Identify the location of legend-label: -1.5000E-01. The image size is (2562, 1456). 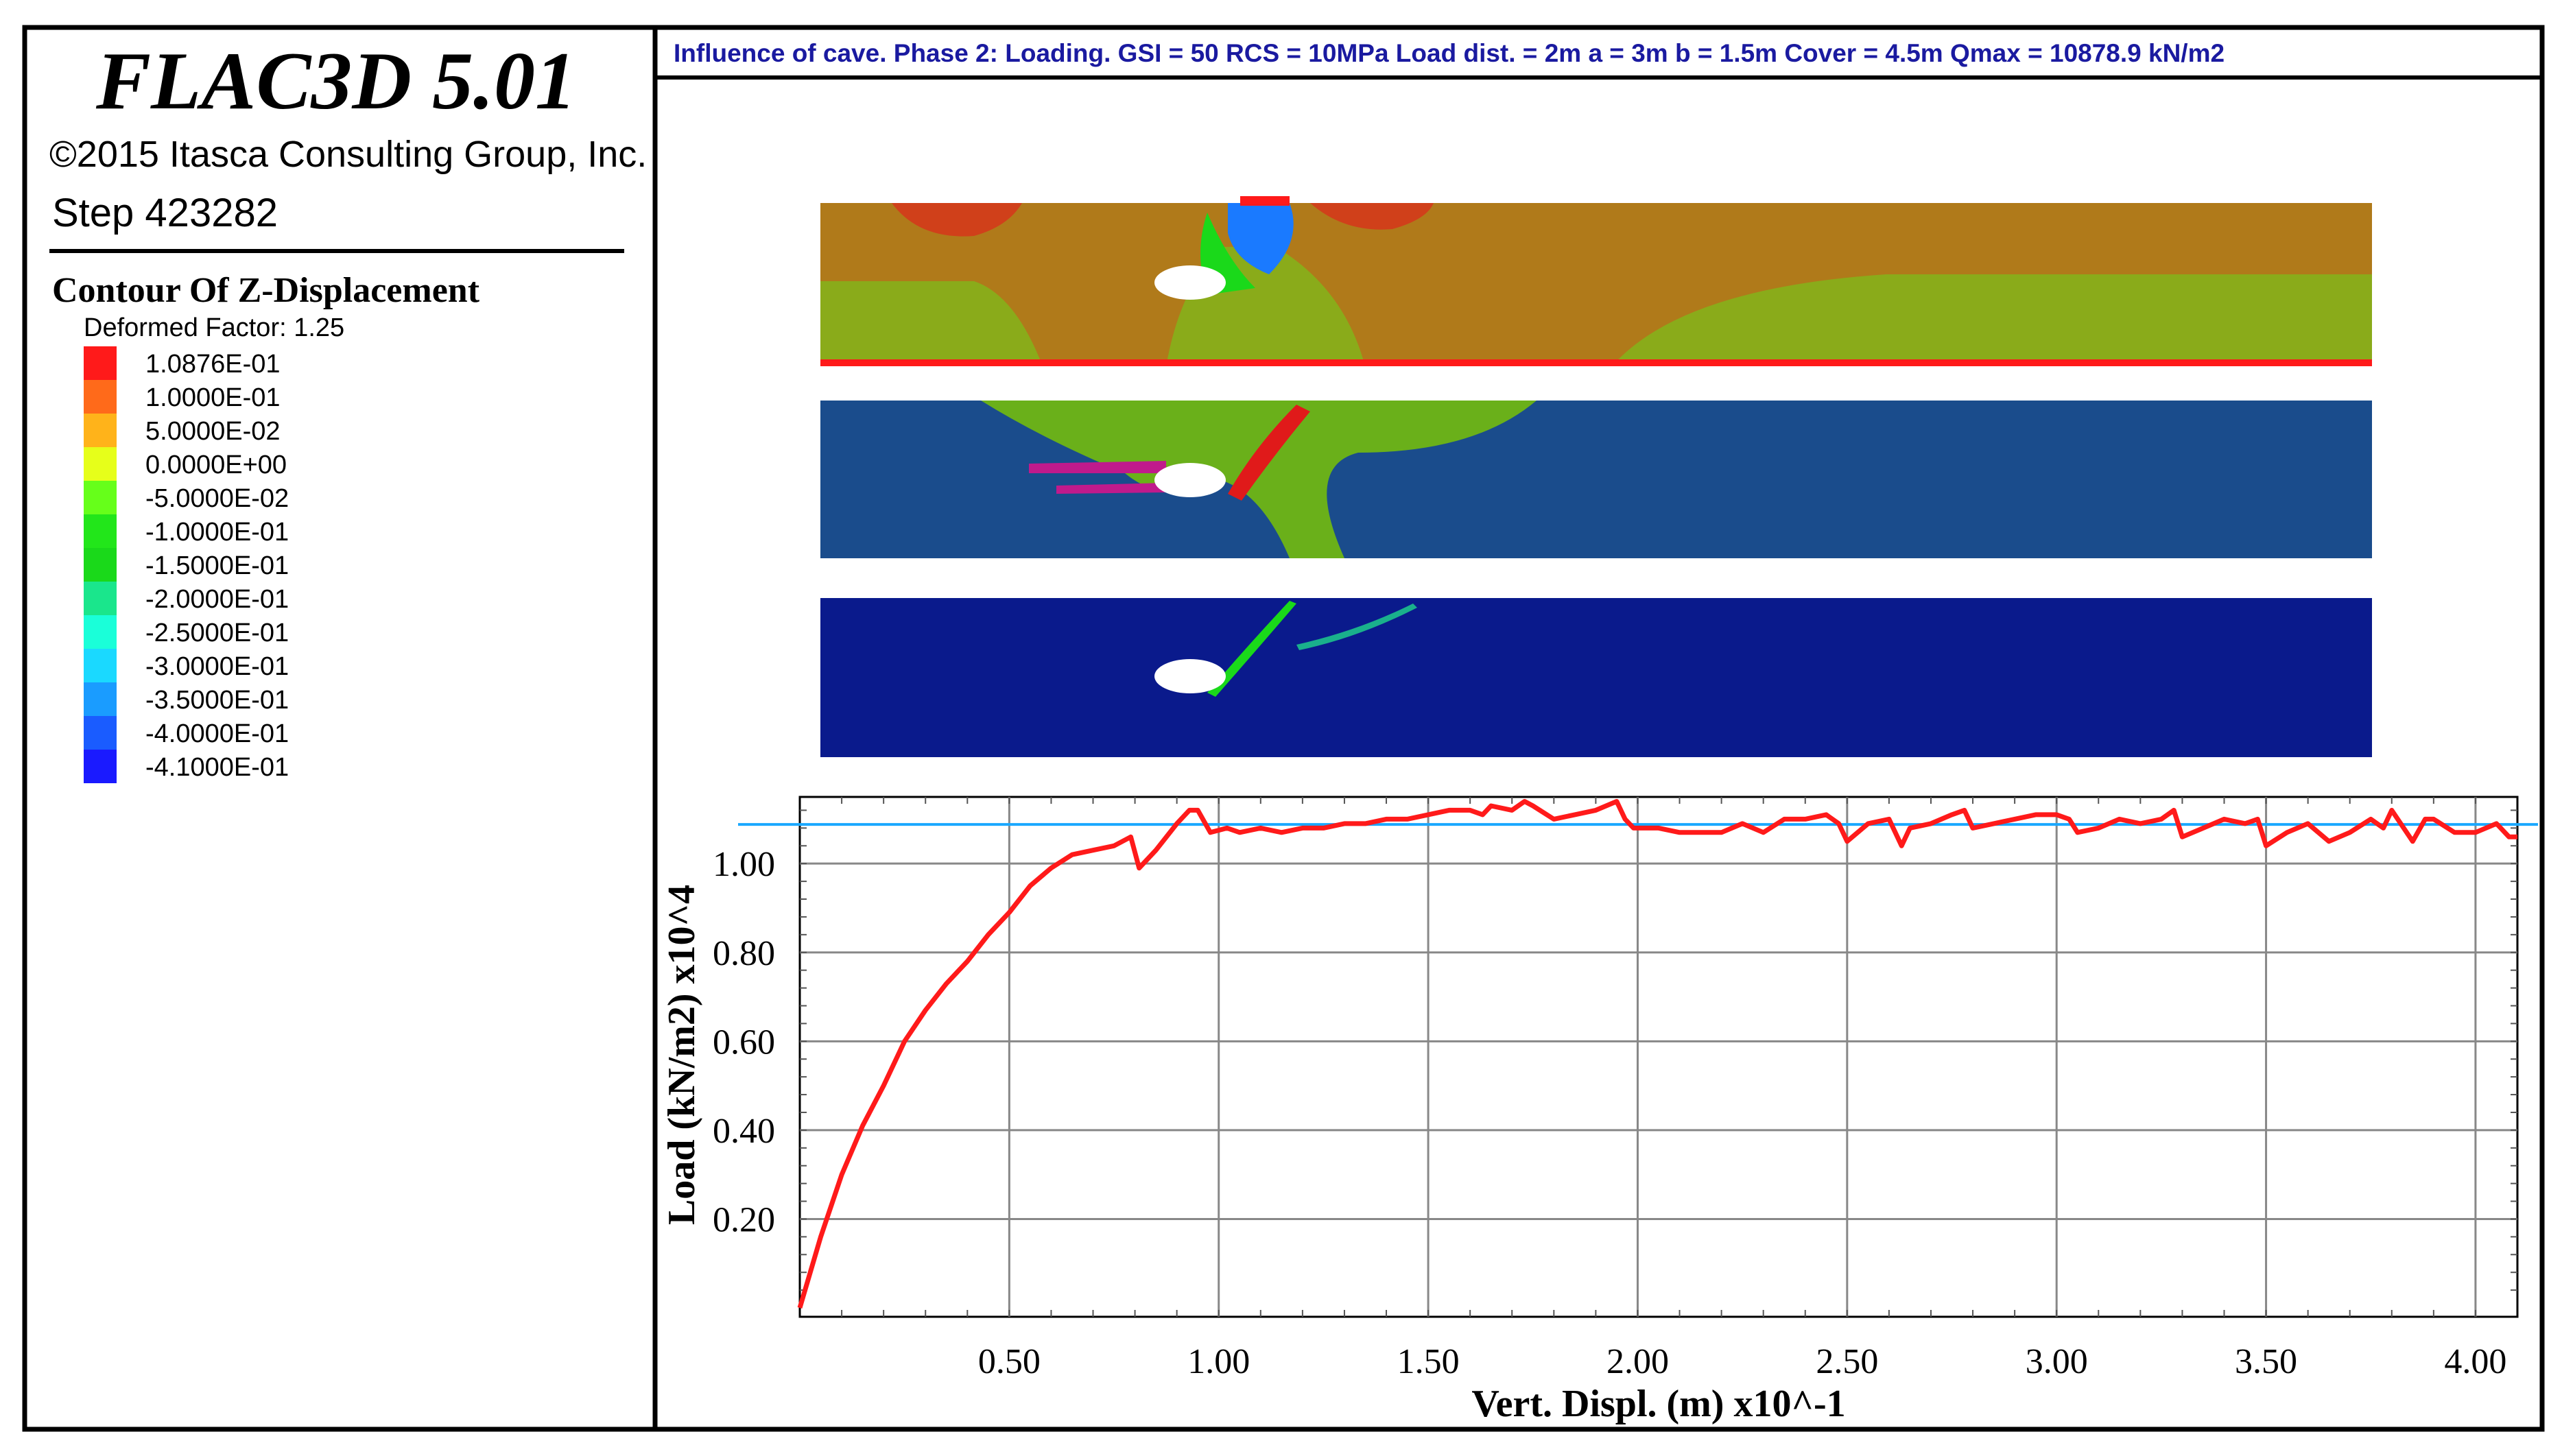
(217, 565).